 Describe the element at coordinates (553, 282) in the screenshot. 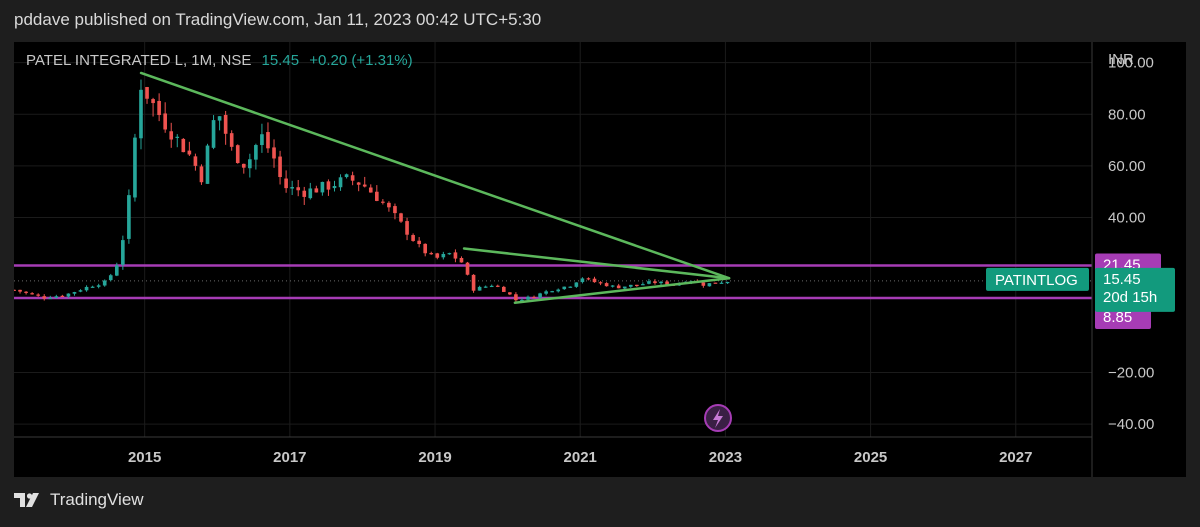

I see `horizontal-levels` at that location.